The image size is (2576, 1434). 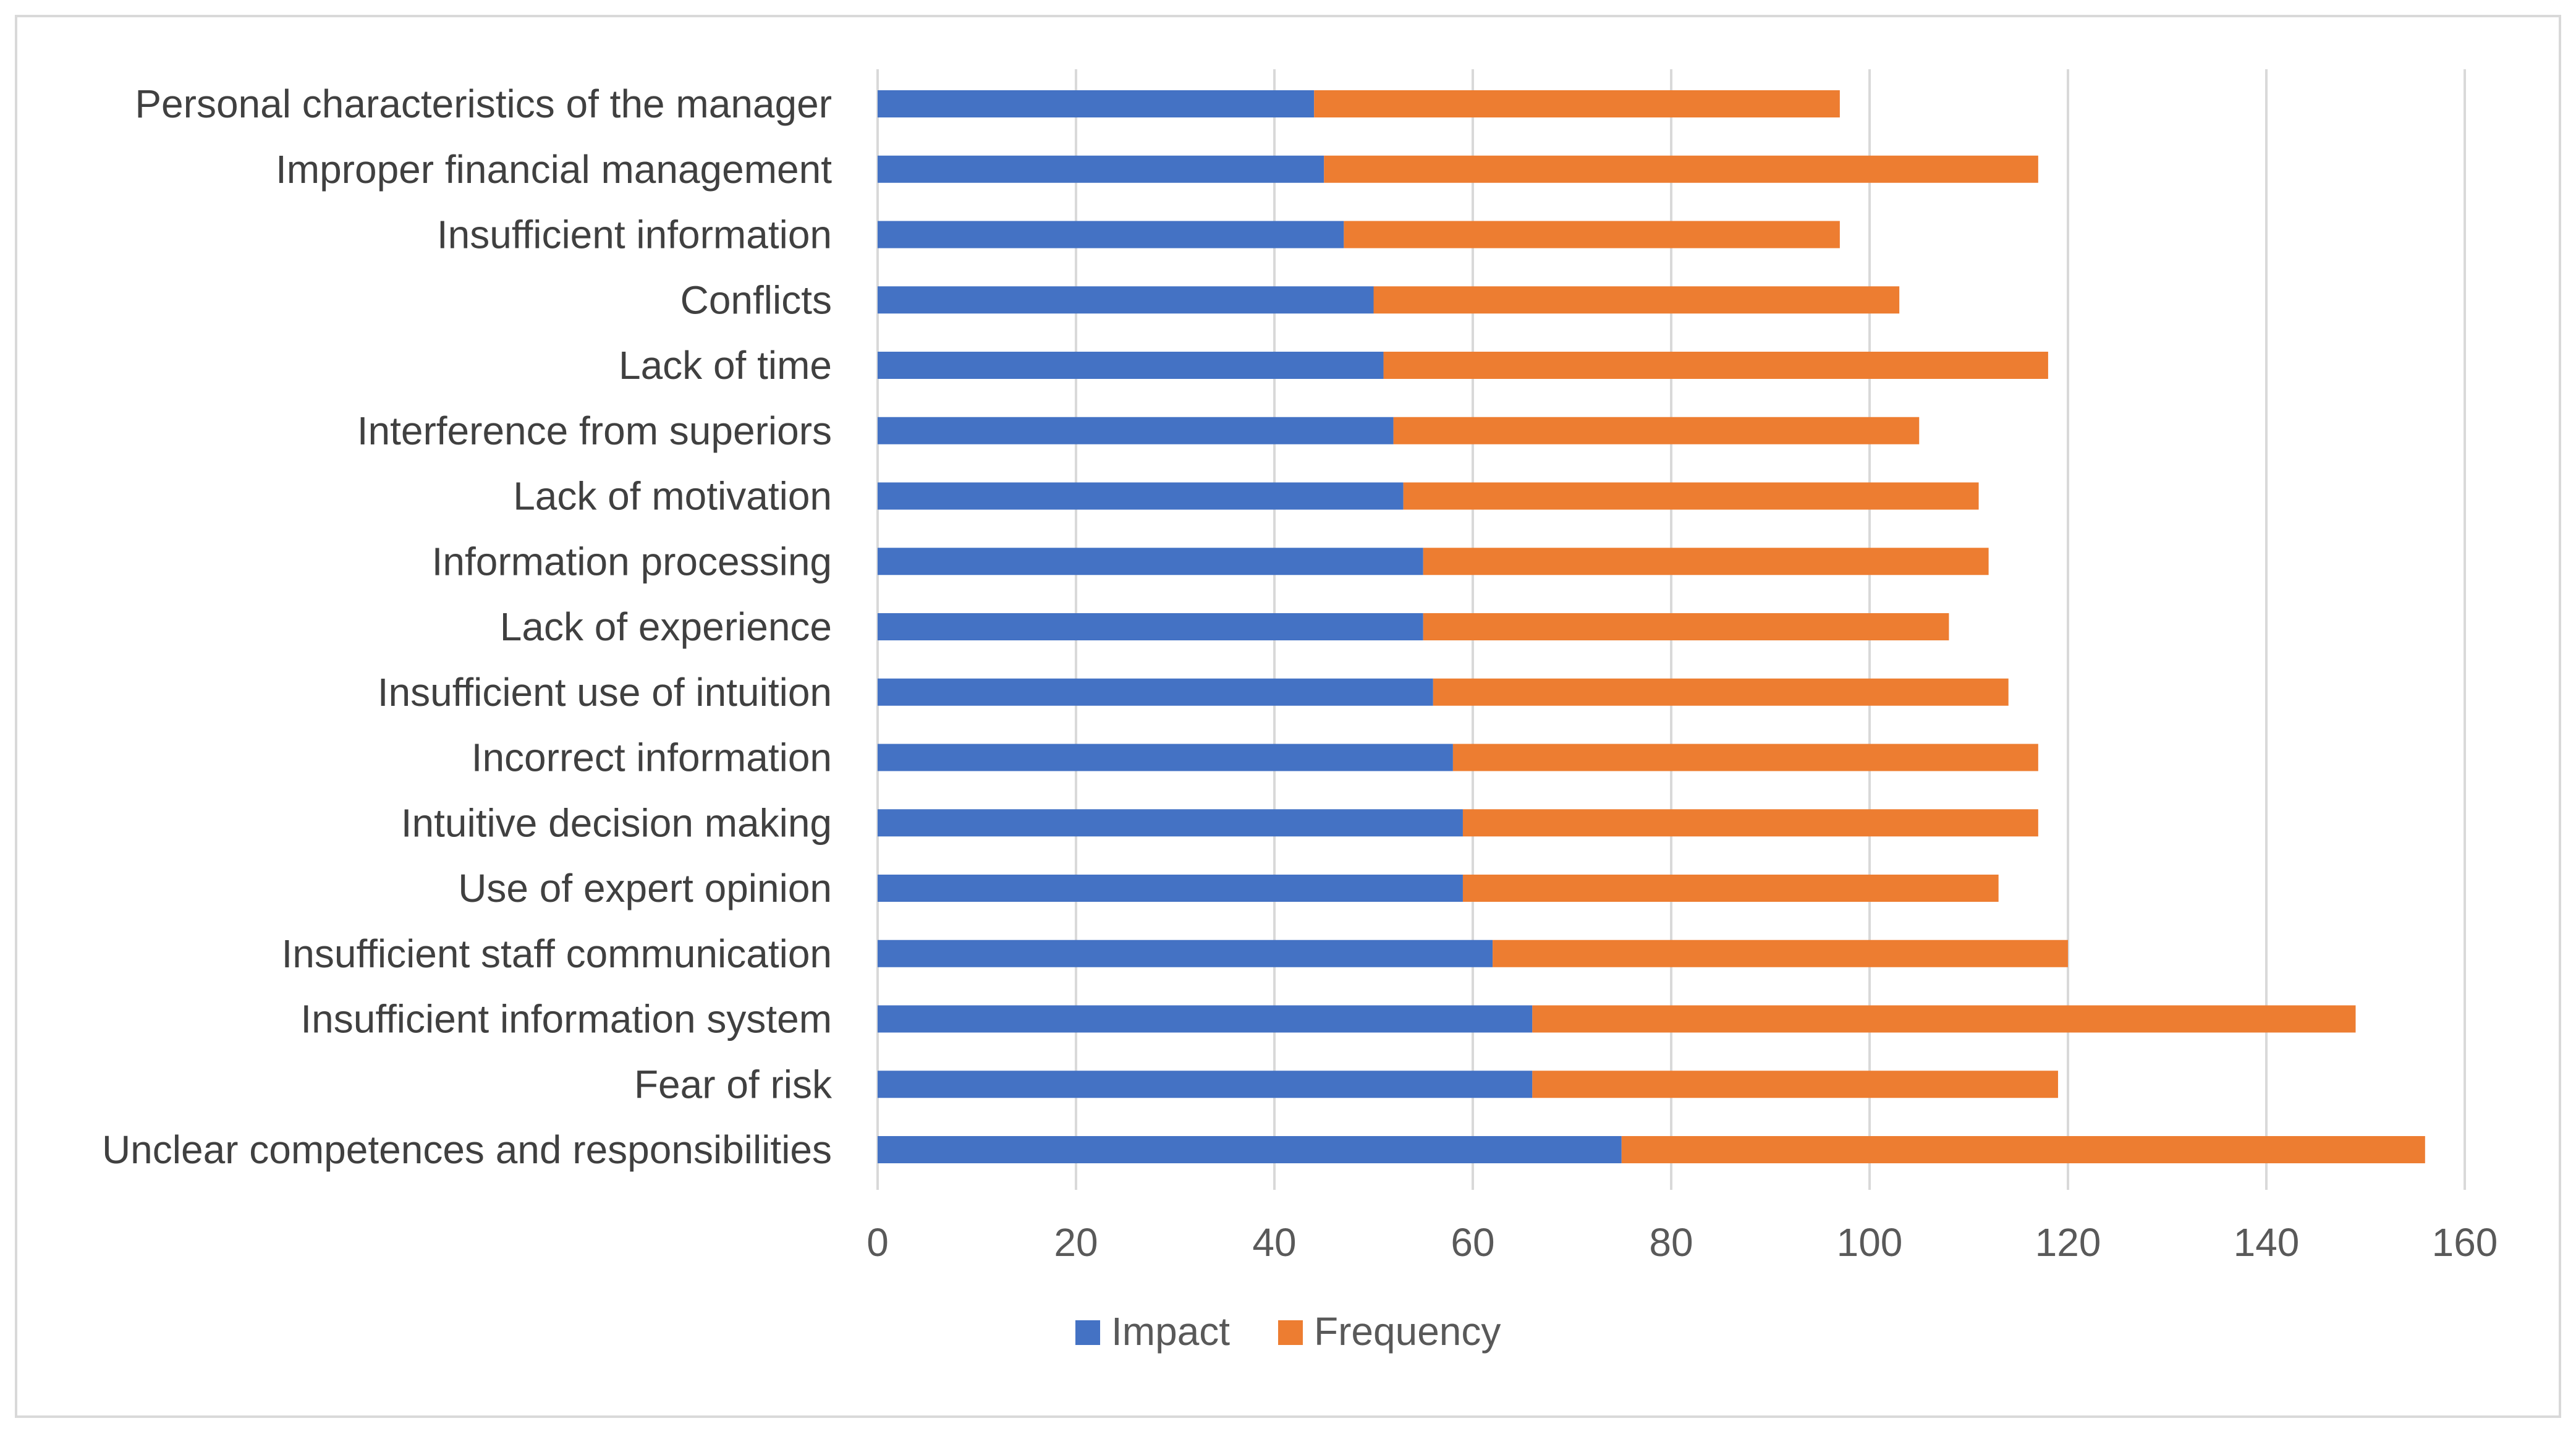 I want to click on x-tick-label: 100, so click(x=1870, y=1242).